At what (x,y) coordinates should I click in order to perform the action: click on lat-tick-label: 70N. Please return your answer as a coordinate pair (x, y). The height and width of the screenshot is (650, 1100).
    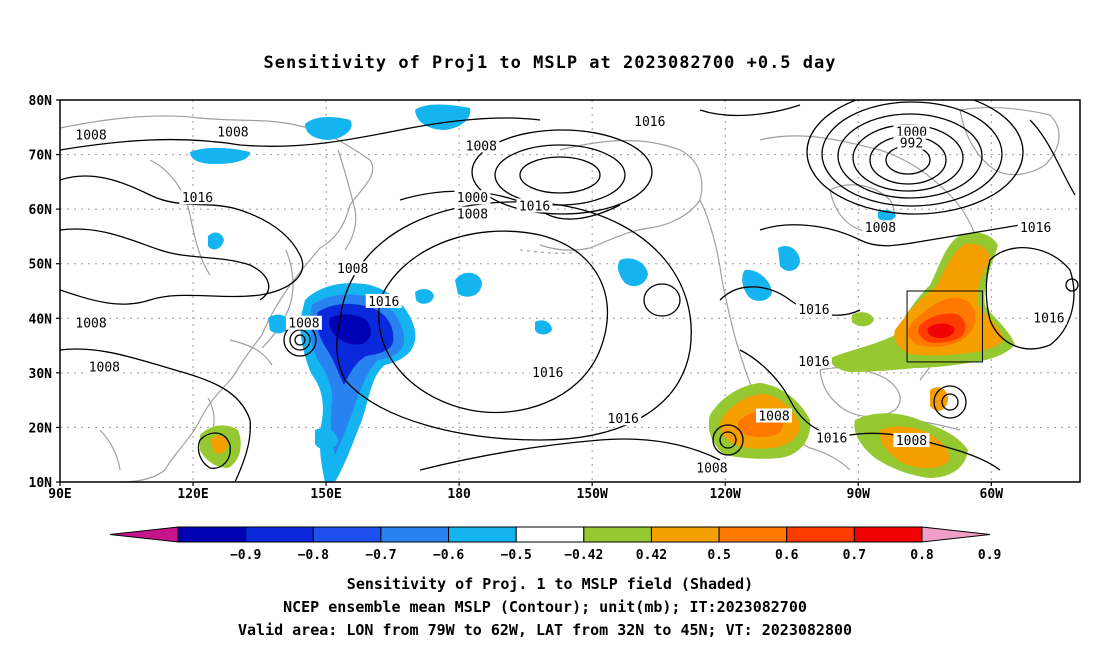
    Looking at the image, I should click on (41, 156).